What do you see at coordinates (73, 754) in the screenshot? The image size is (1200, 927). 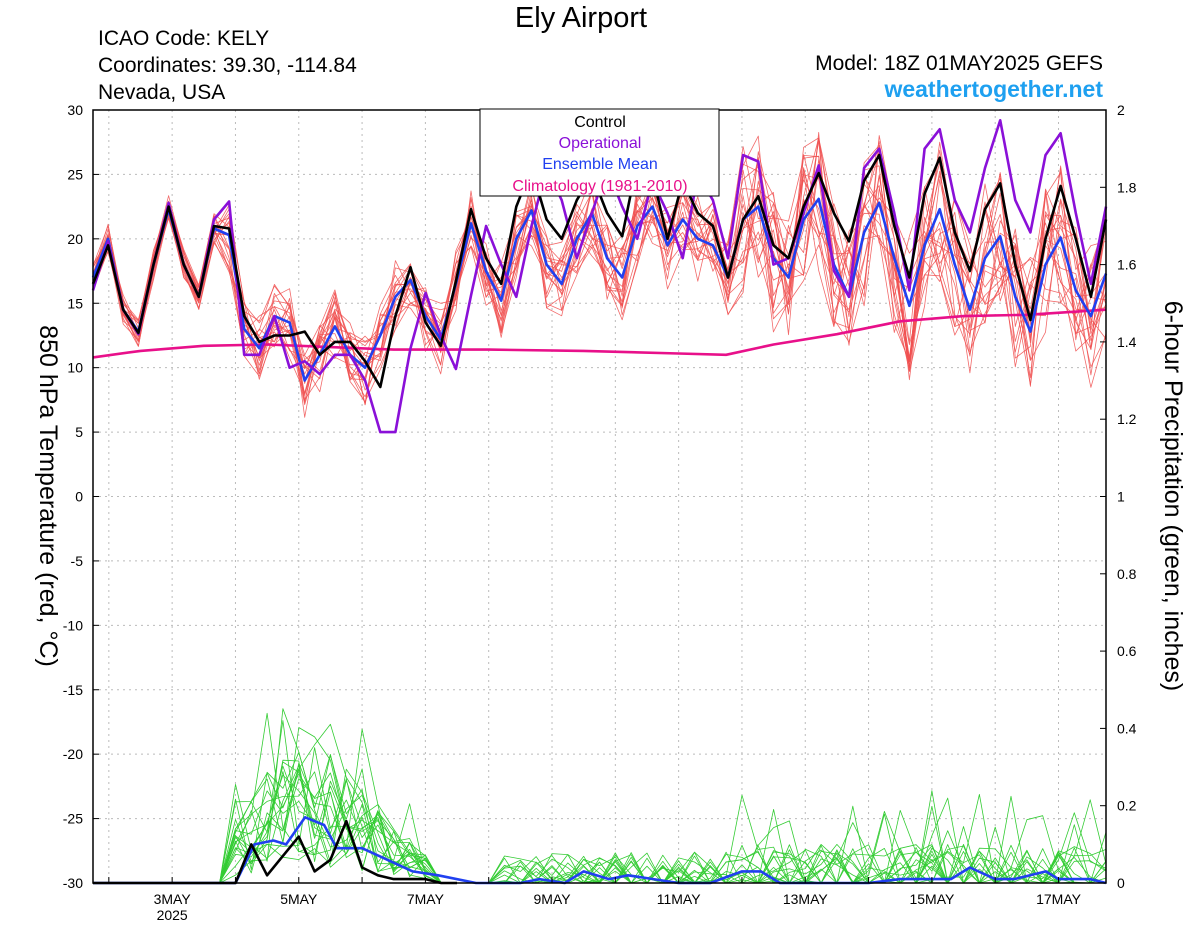 I see `y-tick-label-left: -20` at bounding box center [73, 754].